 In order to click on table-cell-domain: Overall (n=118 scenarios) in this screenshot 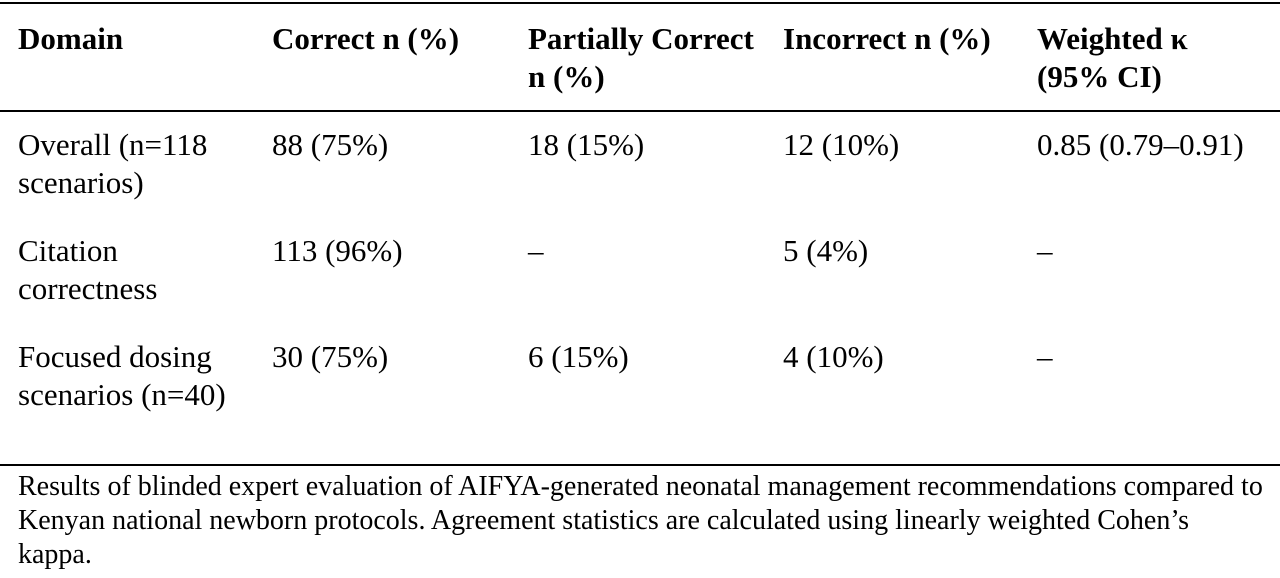, I will do `click(113, 163)`.